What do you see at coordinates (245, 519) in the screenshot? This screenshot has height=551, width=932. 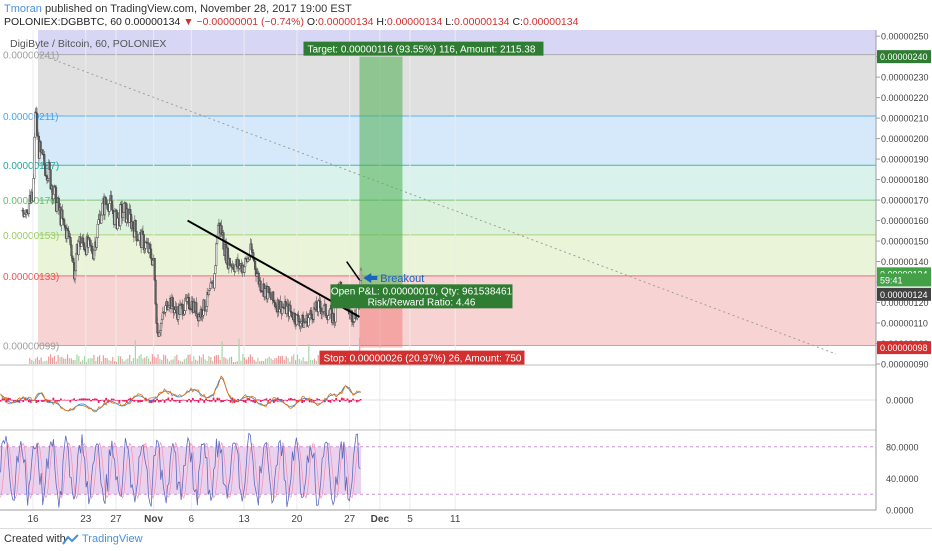 I see `time-tick-label: 13` at bounding box center [245, 519].